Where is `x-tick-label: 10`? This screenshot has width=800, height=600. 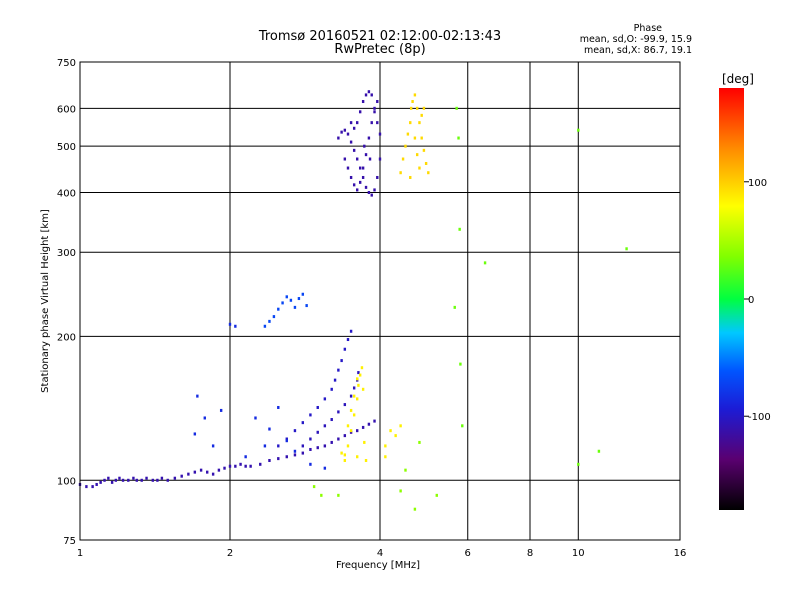
x-tick-label: 10 is located at coordinates (578, 553).